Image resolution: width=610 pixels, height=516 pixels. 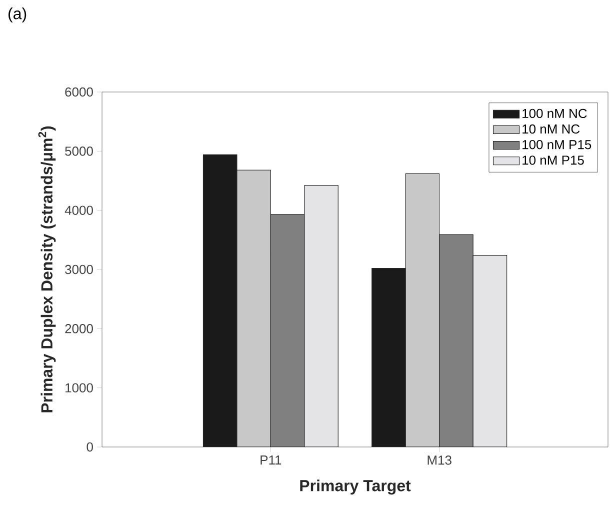 I want to click on legend-label: 10 nM P15, so click(x=553, y=160).